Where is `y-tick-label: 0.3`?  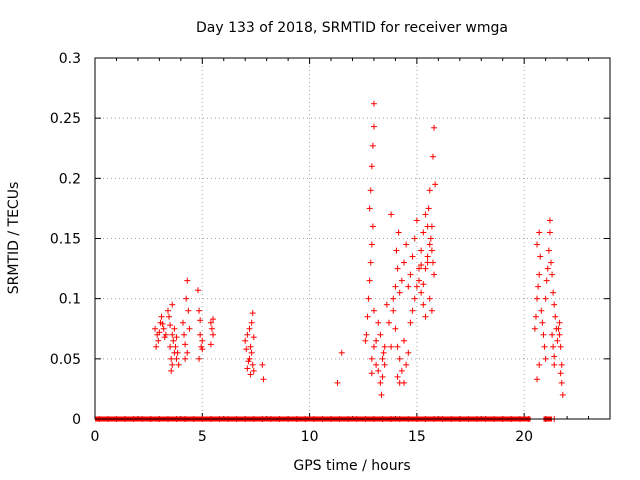
y-tick-label: 0.3 is located at coordinates (70, 59).